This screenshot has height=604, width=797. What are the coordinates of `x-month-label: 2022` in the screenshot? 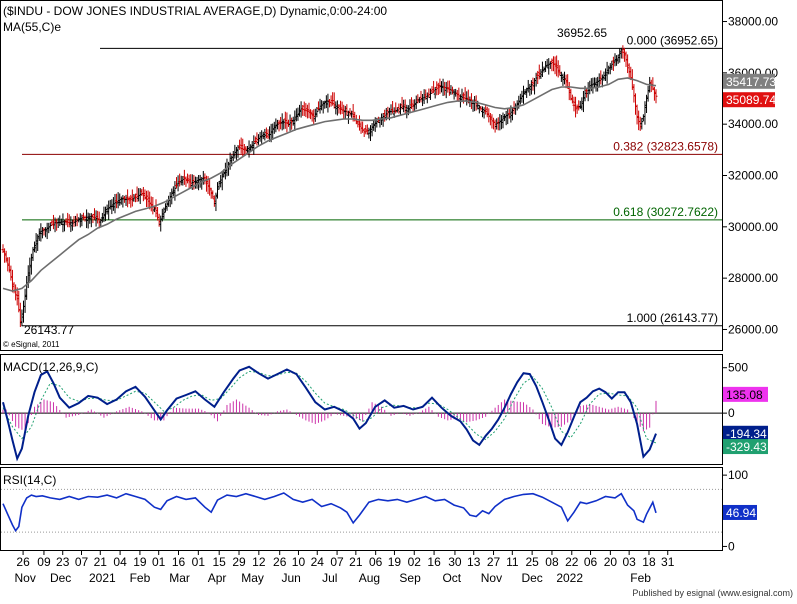 It's located at (569, 578).